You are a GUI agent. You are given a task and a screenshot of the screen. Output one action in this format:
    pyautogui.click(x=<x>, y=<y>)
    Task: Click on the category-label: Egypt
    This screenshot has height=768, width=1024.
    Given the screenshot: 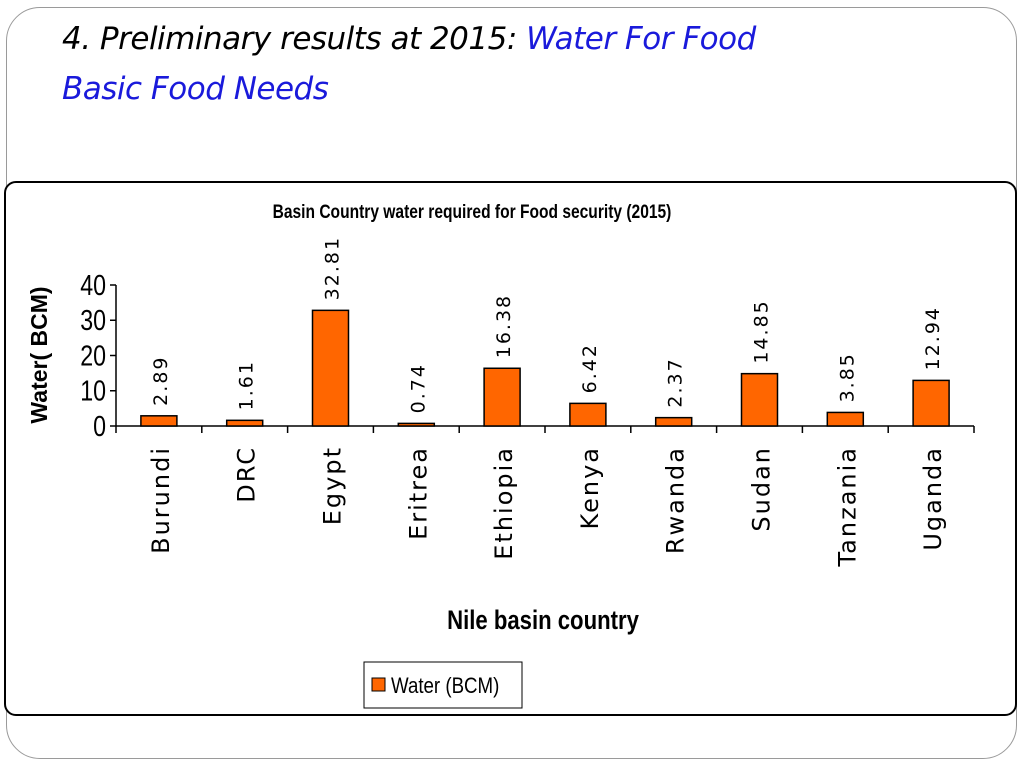 What is the action you would take?
    pyautogui.click(x=333, y=485)
    